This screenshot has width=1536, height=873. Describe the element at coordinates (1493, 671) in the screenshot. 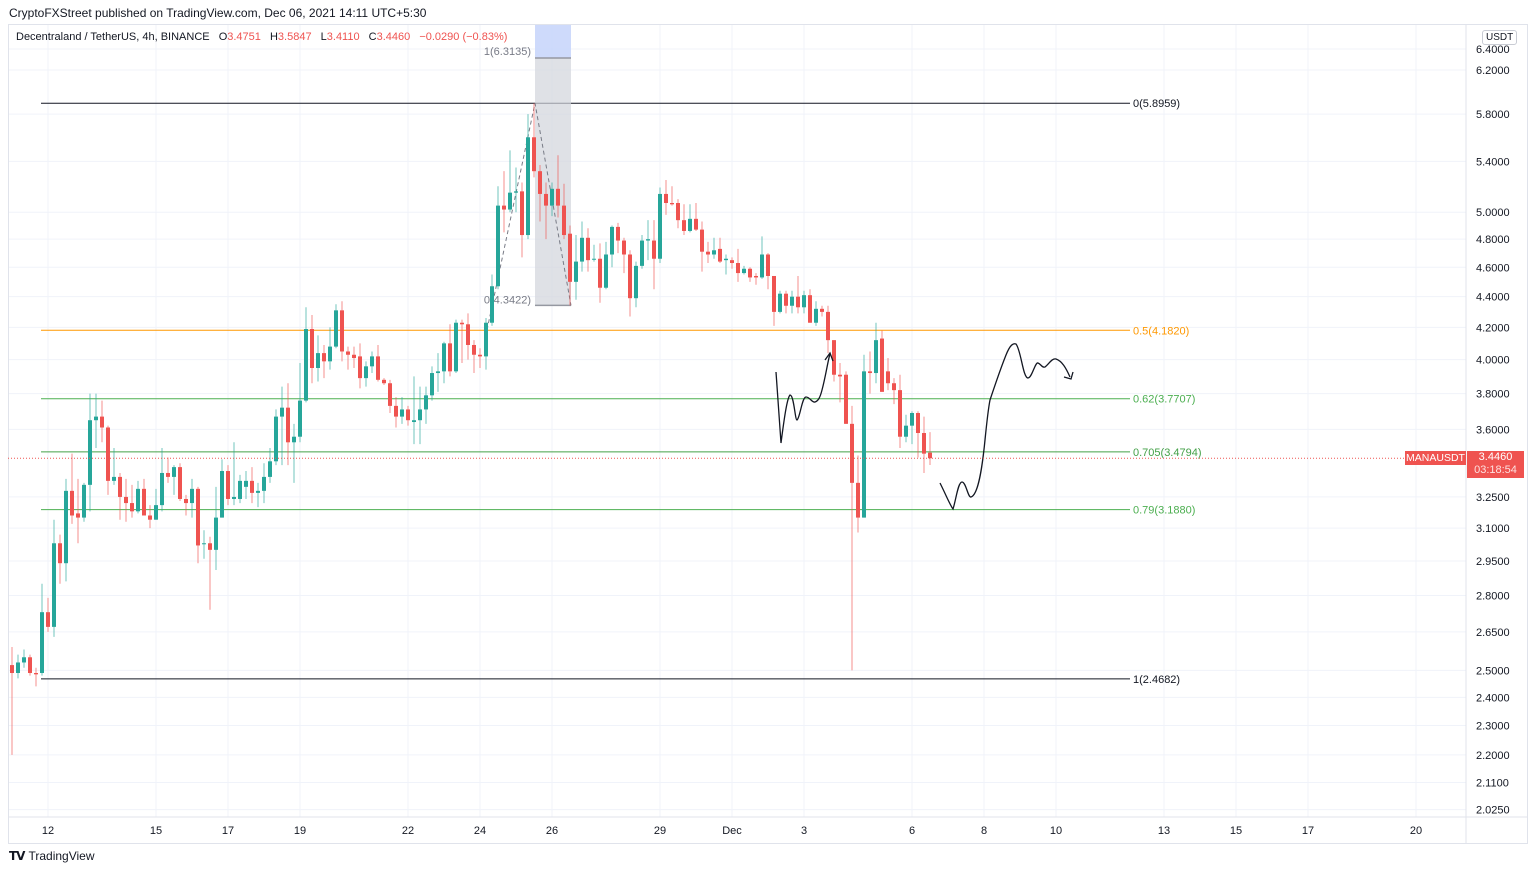

I see `price-tick: 2.5000` at that location.